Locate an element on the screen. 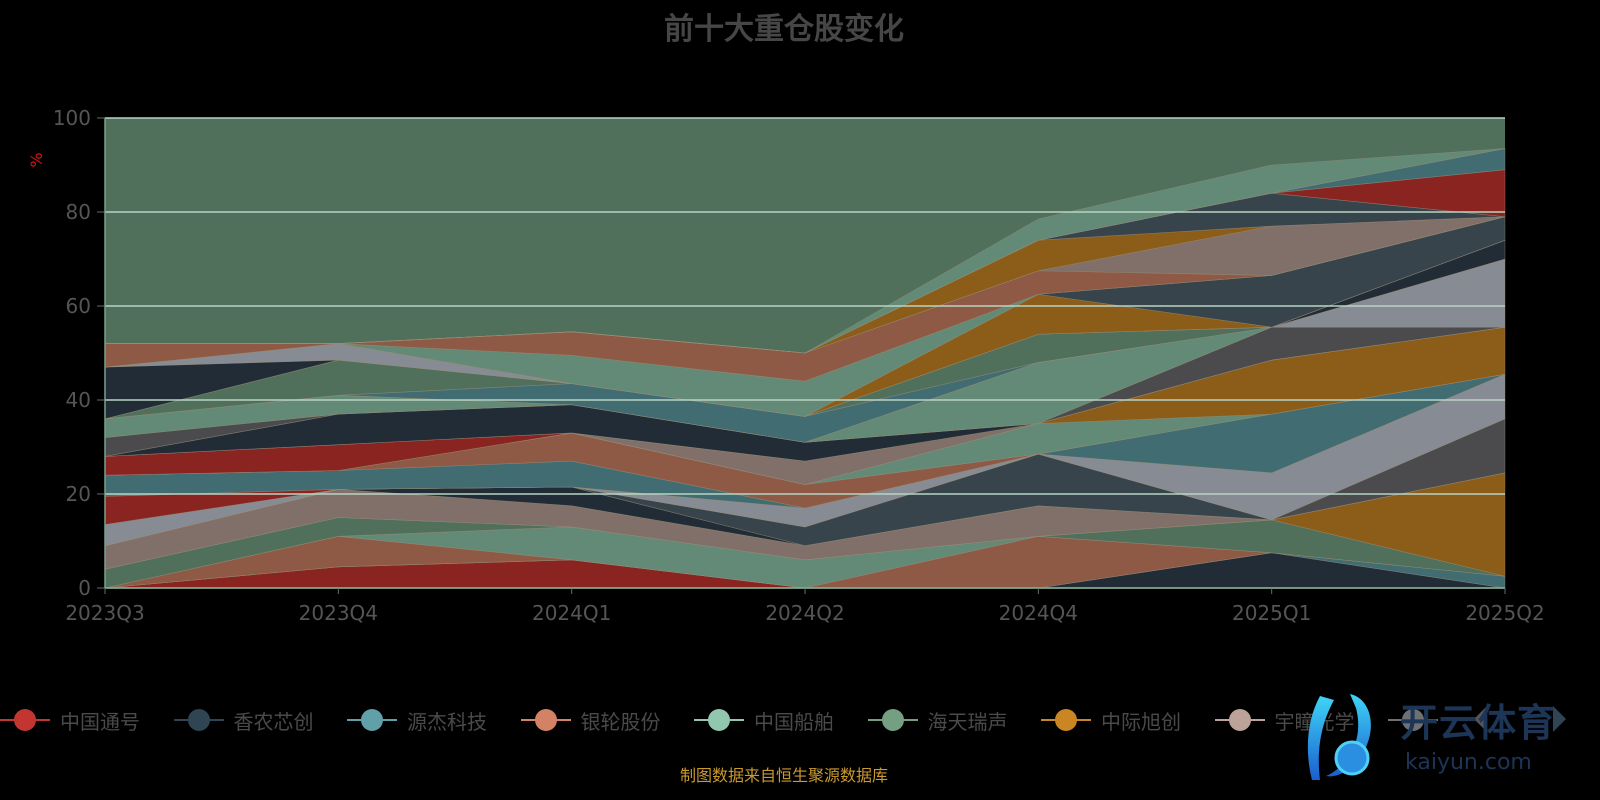 The height and width of the screenshot is (800, 1600). legend-item: 中际旭创 is located at coordinates (1111, 720).